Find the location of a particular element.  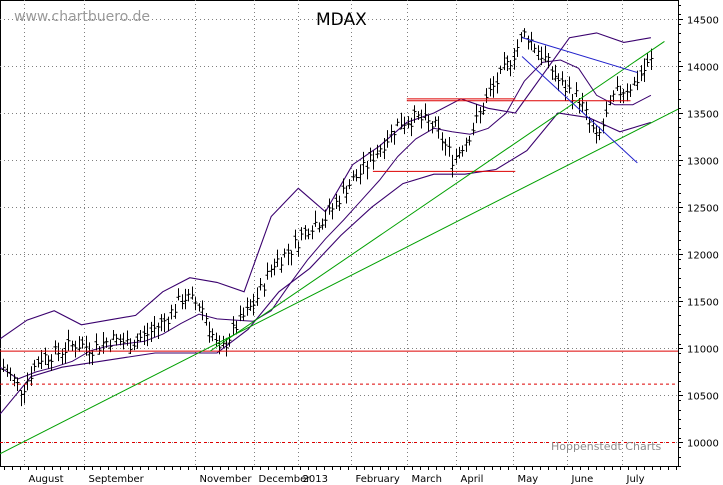

watermark-text: www.chartbuero.de is located at coordinates (82, 17).